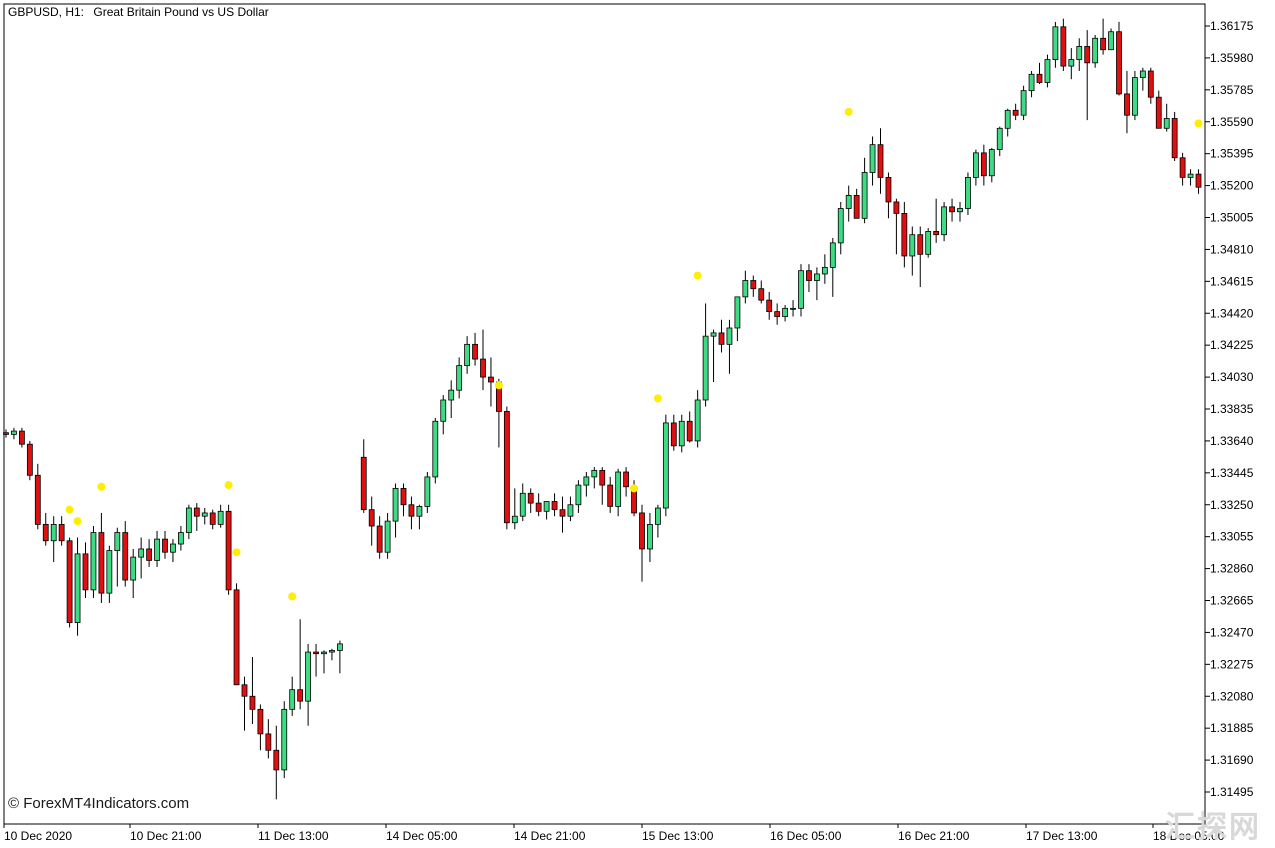 The image size is (1275, 848). I want to click on price-tick-label: 1.35395, so click(1232, 154).